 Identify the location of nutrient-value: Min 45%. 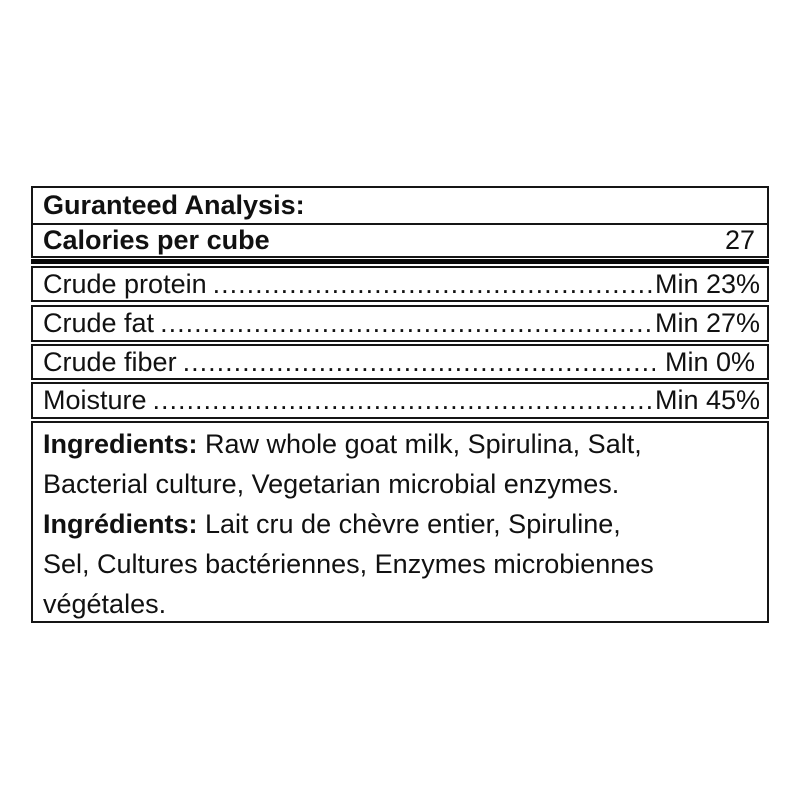
(708, 400).